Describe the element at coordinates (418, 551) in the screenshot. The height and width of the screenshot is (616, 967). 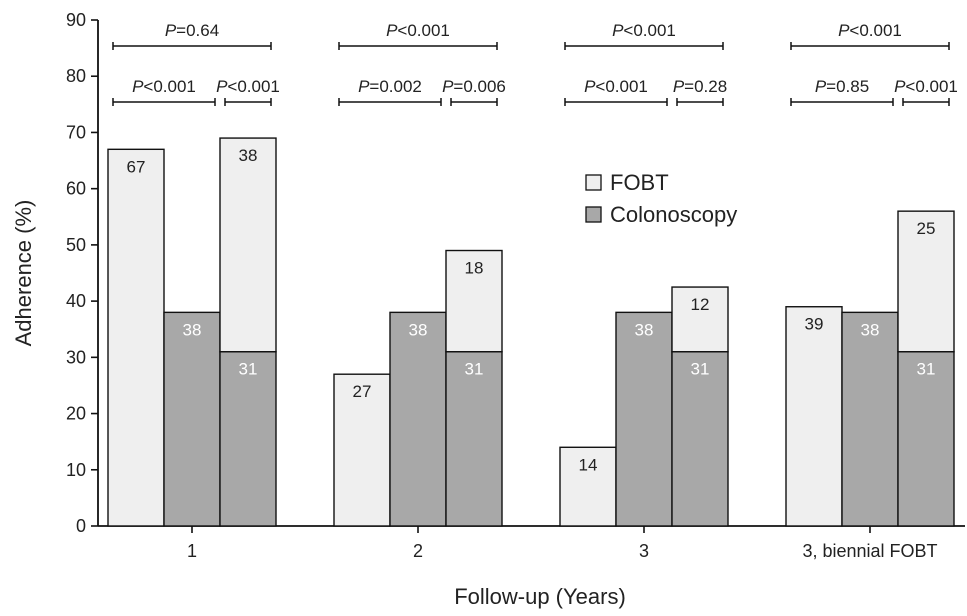
I see `x-tick-label: 2` at that location.